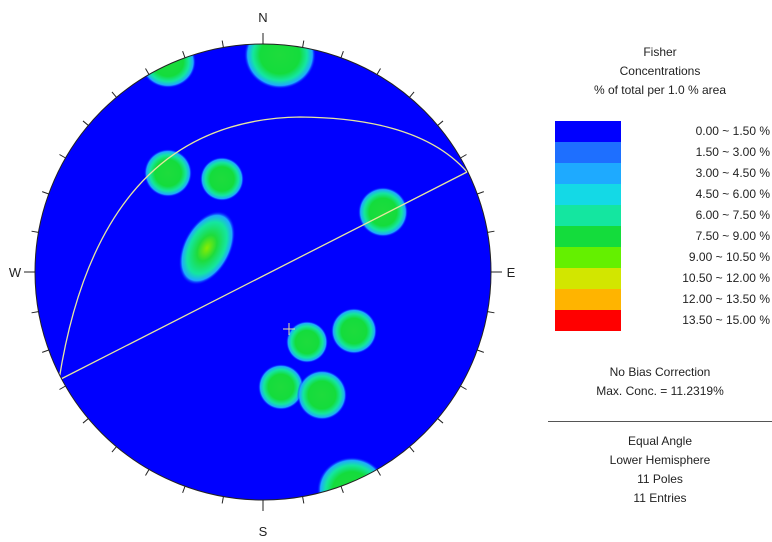 The image size is (772, 542). Describe the element at coordinates (729, 257) in the screenshot. I see `legend-range-label: 9.00 ~ 10.50 %` at that location.